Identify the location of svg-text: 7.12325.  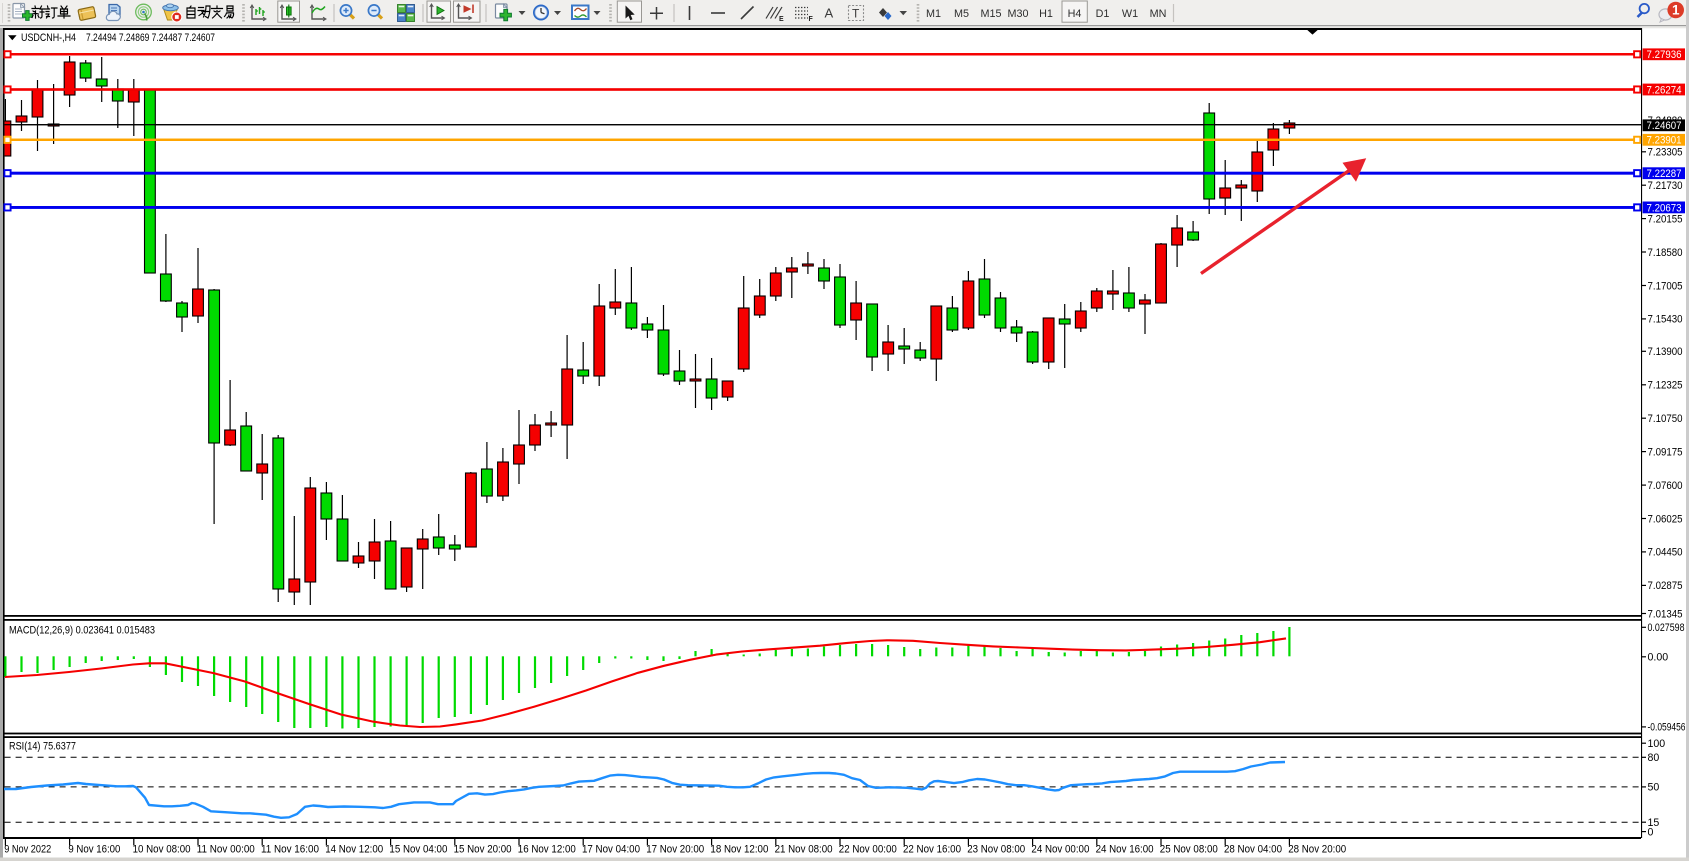
(1665, 386).